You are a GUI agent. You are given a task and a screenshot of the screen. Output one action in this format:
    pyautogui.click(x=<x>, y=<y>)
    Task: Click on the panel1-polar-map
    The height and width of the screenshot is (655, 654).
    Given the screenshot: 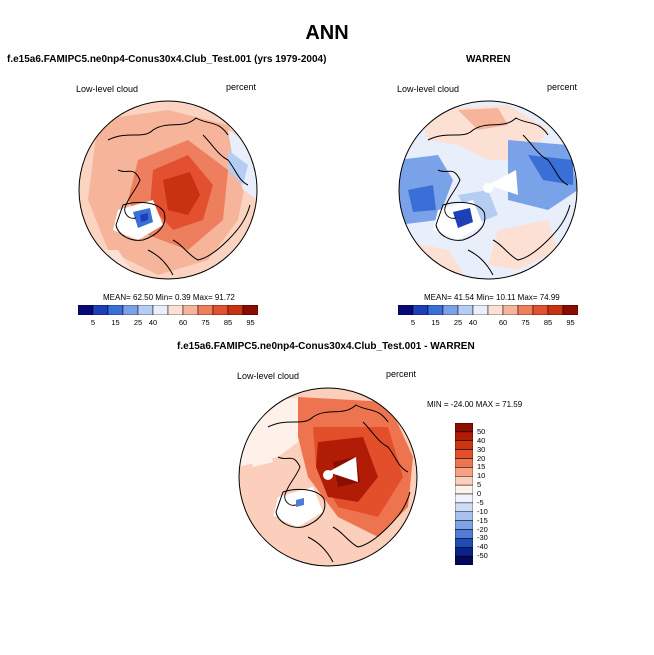 What is the action you would take?
    pyautogui.click(x=168, y=190)
    